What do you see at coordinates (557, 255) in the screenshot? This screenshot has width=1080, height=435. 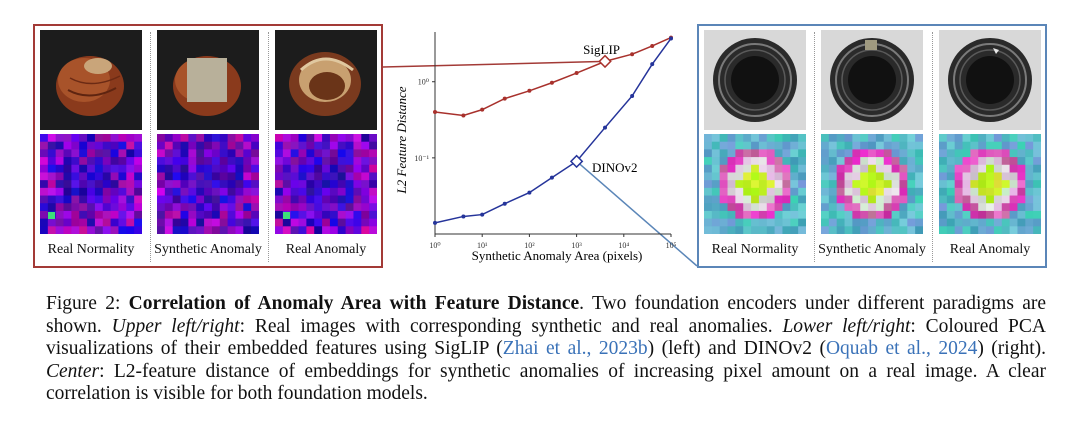 I see `x-axis-label: Synthetic Anomaly Area (pixels)` at bounding box center [557, 255].